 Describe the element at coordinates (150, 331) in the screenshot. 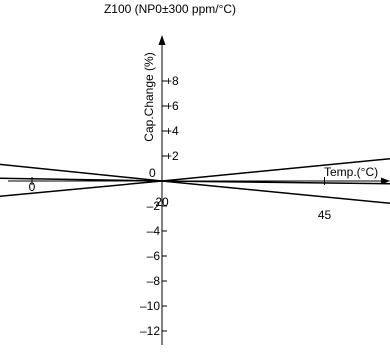

I see `y-tick-label: –12` at that location.